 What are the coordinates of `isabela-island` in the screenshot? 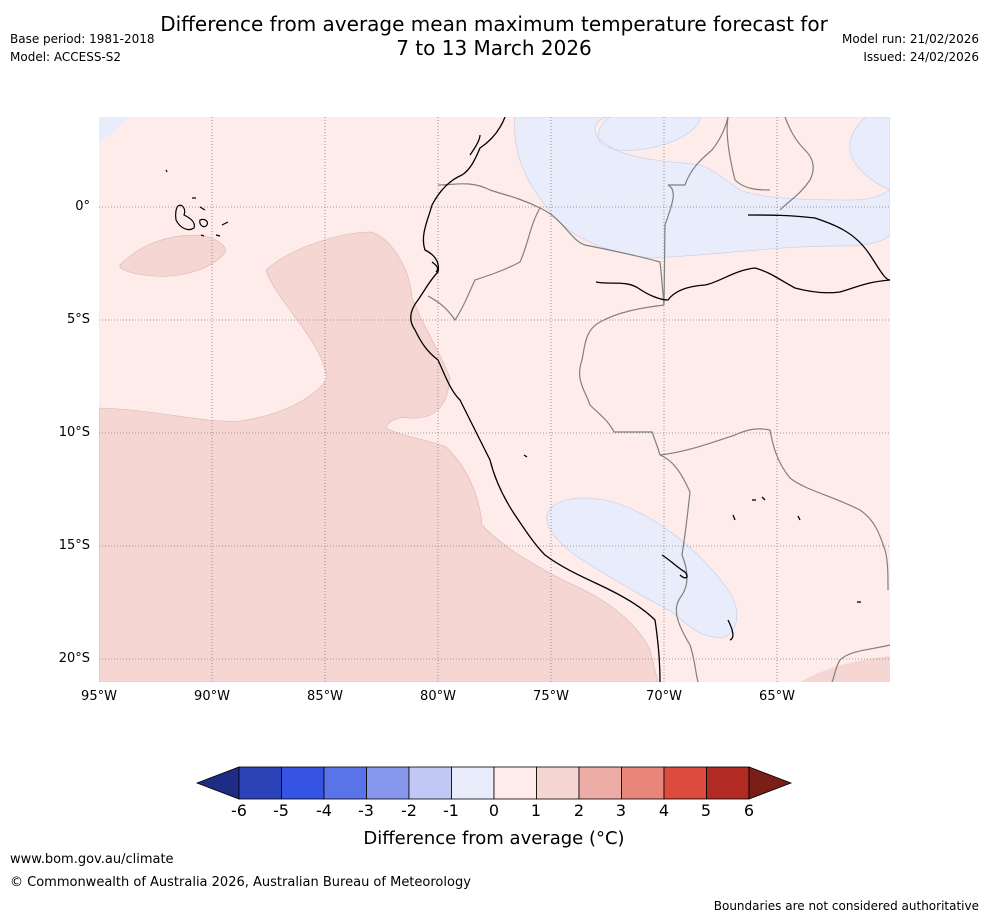 It's located at (185, 217).